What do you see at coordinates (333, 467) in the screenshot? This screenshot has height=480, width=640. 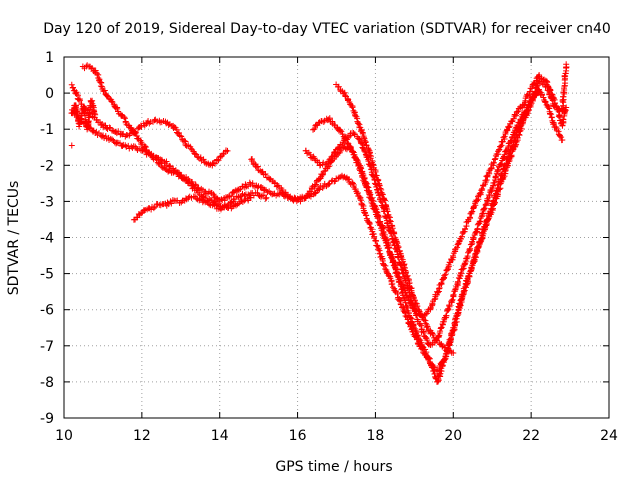 I see `x-axis-label: GPS time / hours` at bounding box center [333, 467].